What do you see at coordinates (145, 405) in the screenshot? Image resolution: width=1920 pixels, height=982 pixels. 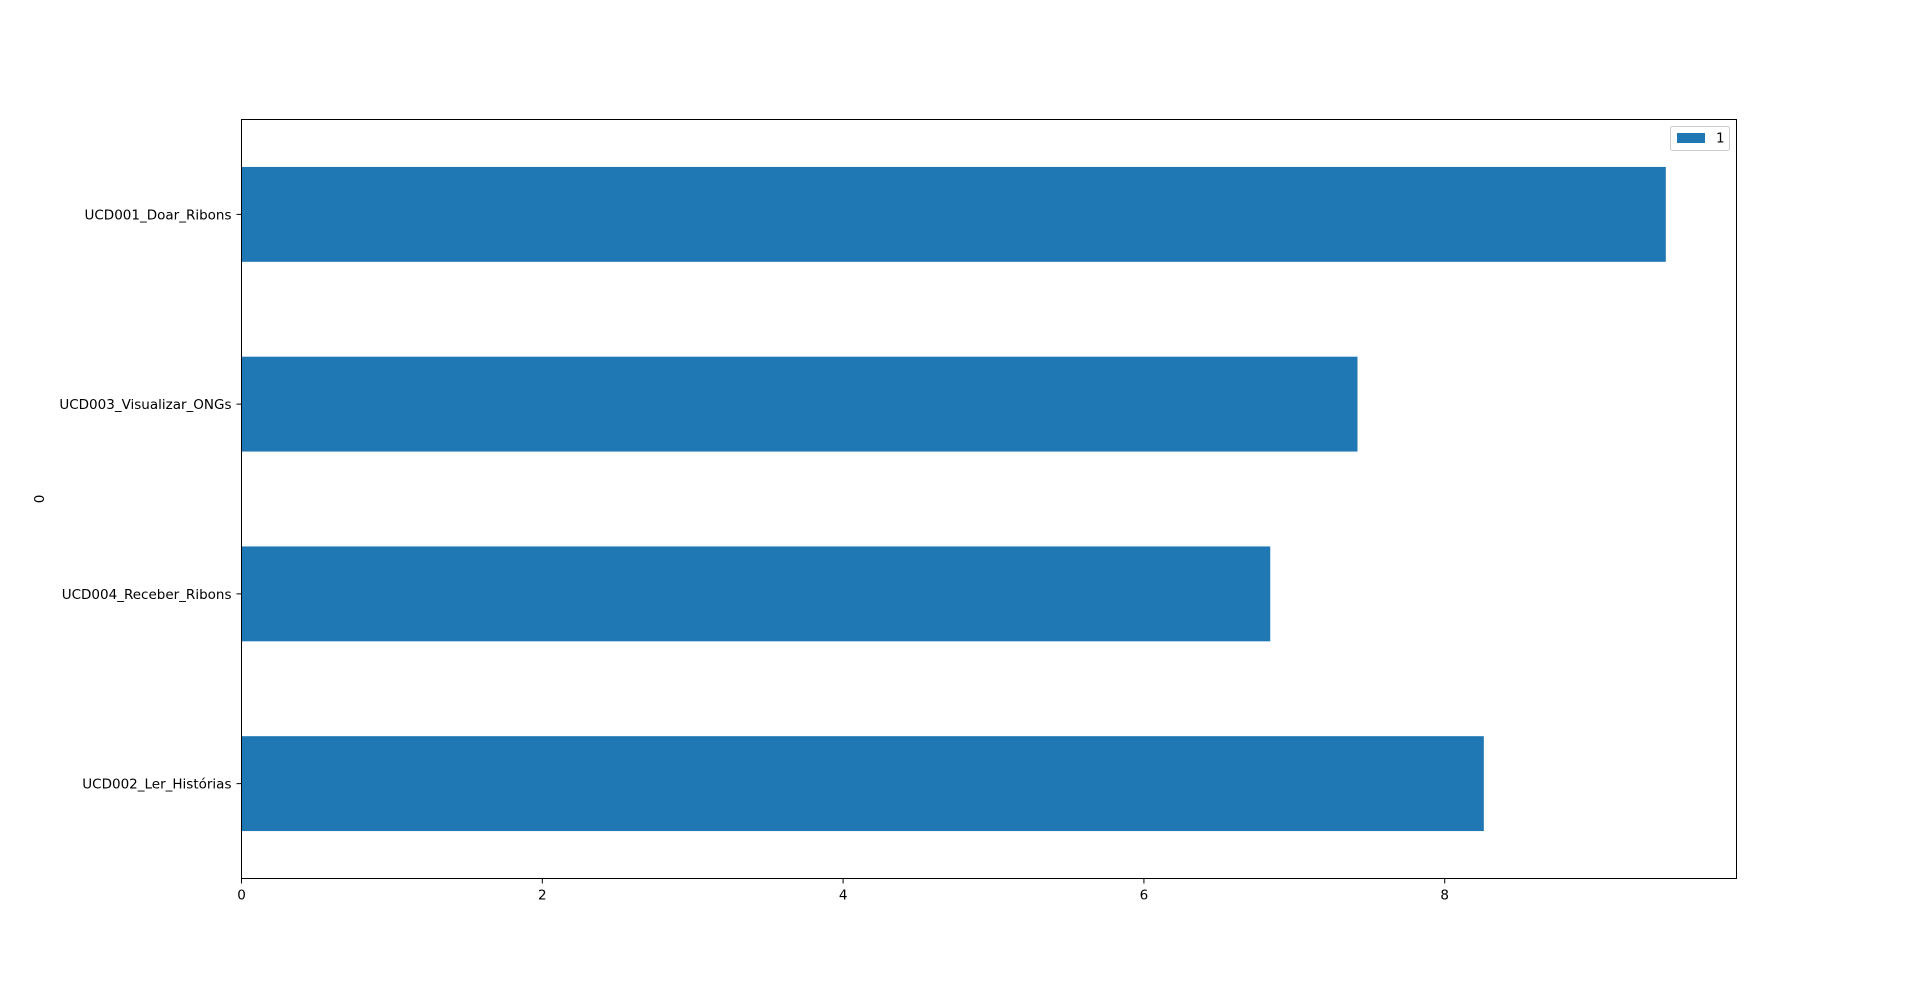 I see `y-tick-label: UCD003_Visualizar_ONGs` at bounding box center [145, 405].